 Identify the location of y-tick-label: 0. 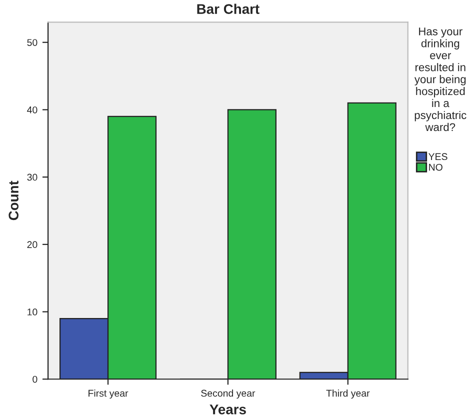
(35, 379).